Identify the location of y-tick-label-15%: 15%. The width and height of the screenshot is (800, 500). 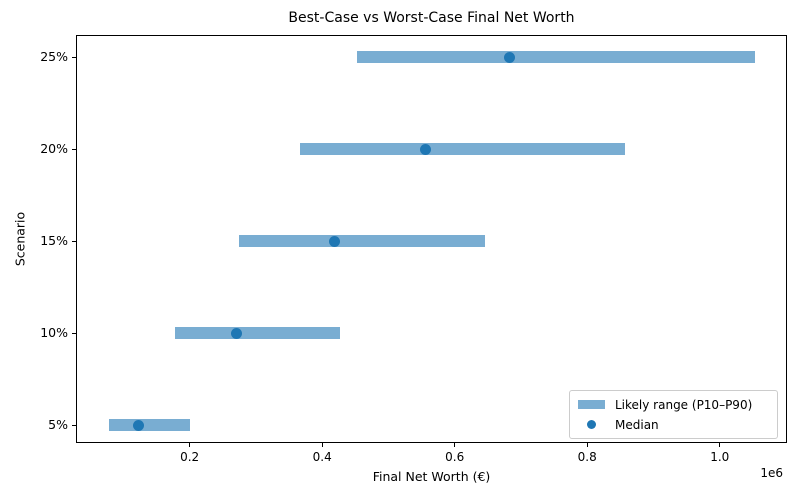
(54, 240).